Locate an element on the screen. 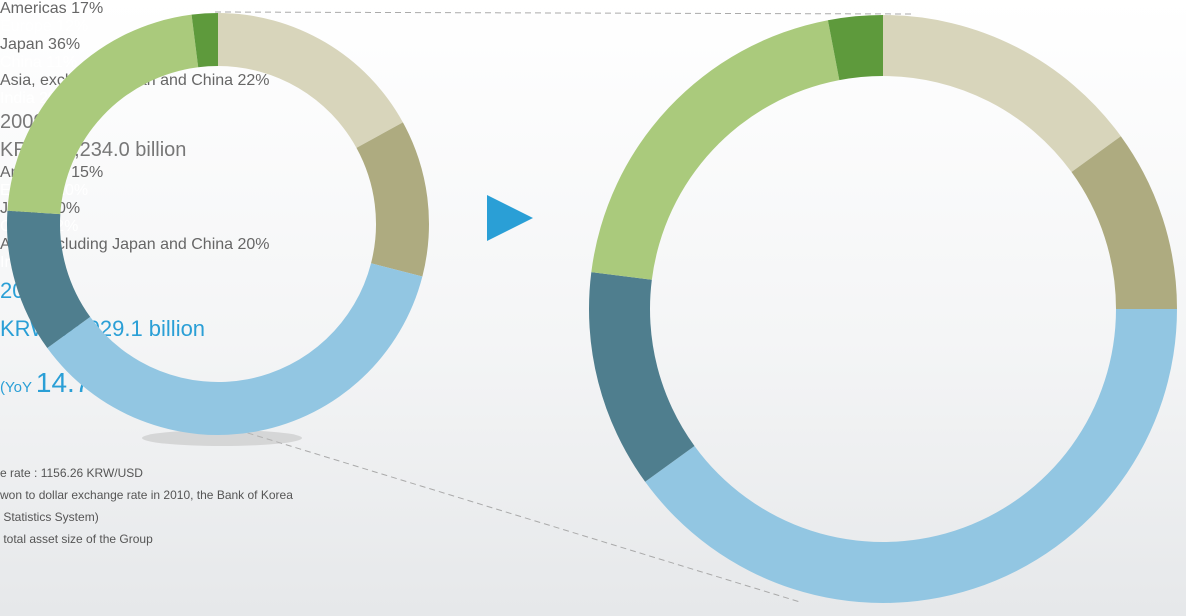 The width and height of the screenshot is (1186, 616). segment-label: Japan 36% is located at coordinates (593, 45).